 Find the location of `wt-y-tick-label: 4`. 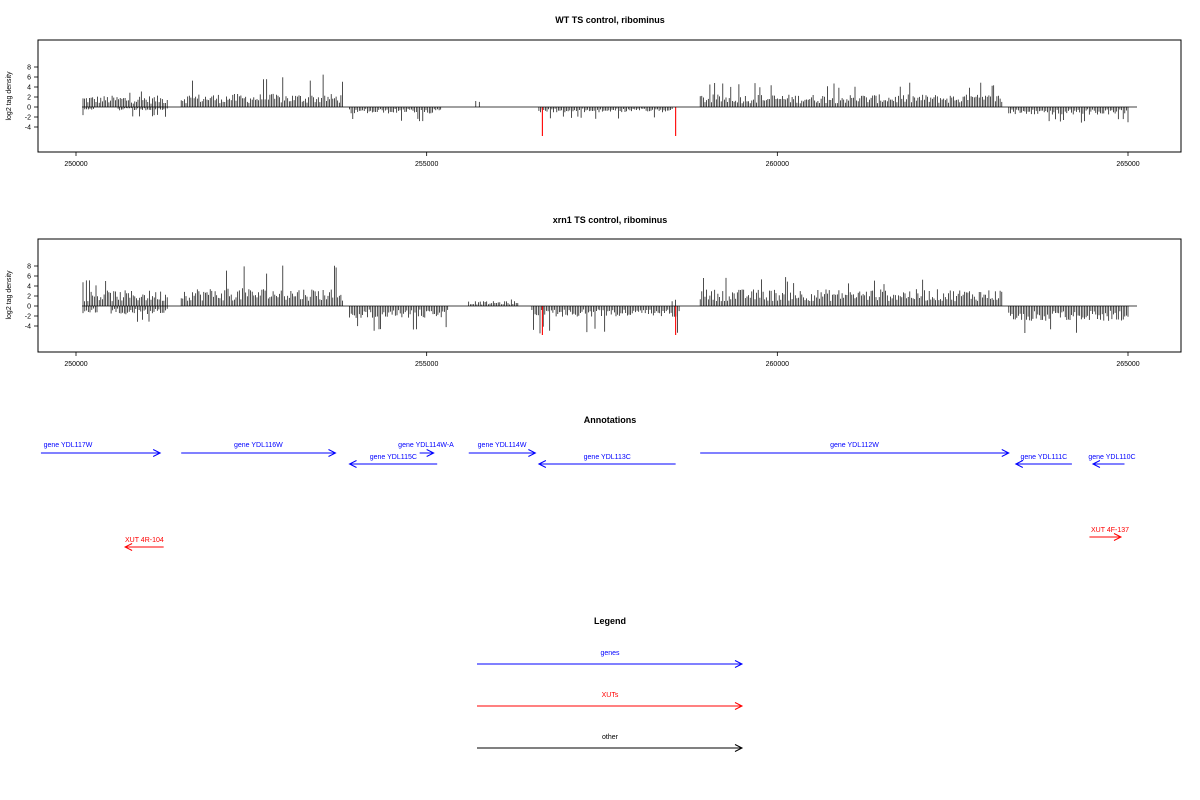

wt-y-tick-label: 4 is located at coordinates (29, 88).